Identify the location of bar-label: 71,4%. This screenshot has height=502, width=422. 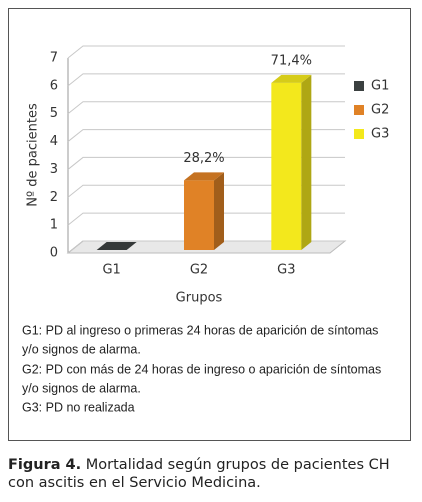
(291, 60).